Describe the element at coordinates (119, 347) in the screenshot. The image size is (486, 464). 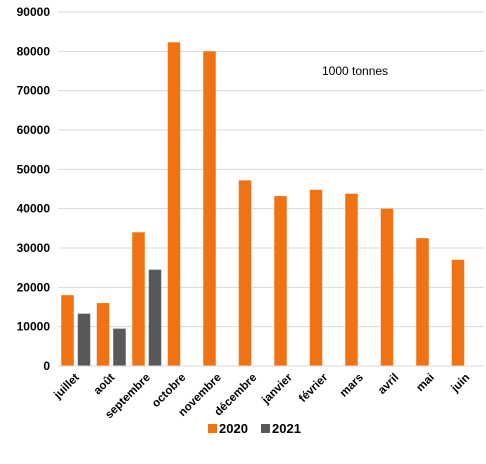
I see `bar-2021-août` at that location.